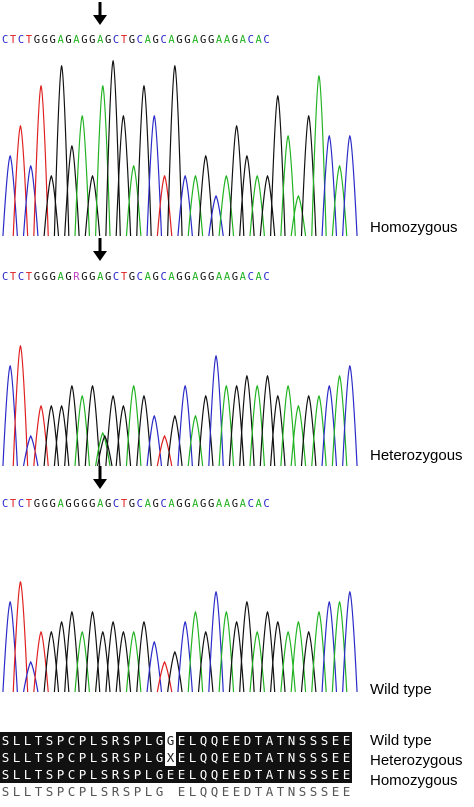  I want to click on consensus-residue: C, so click(71, 791).